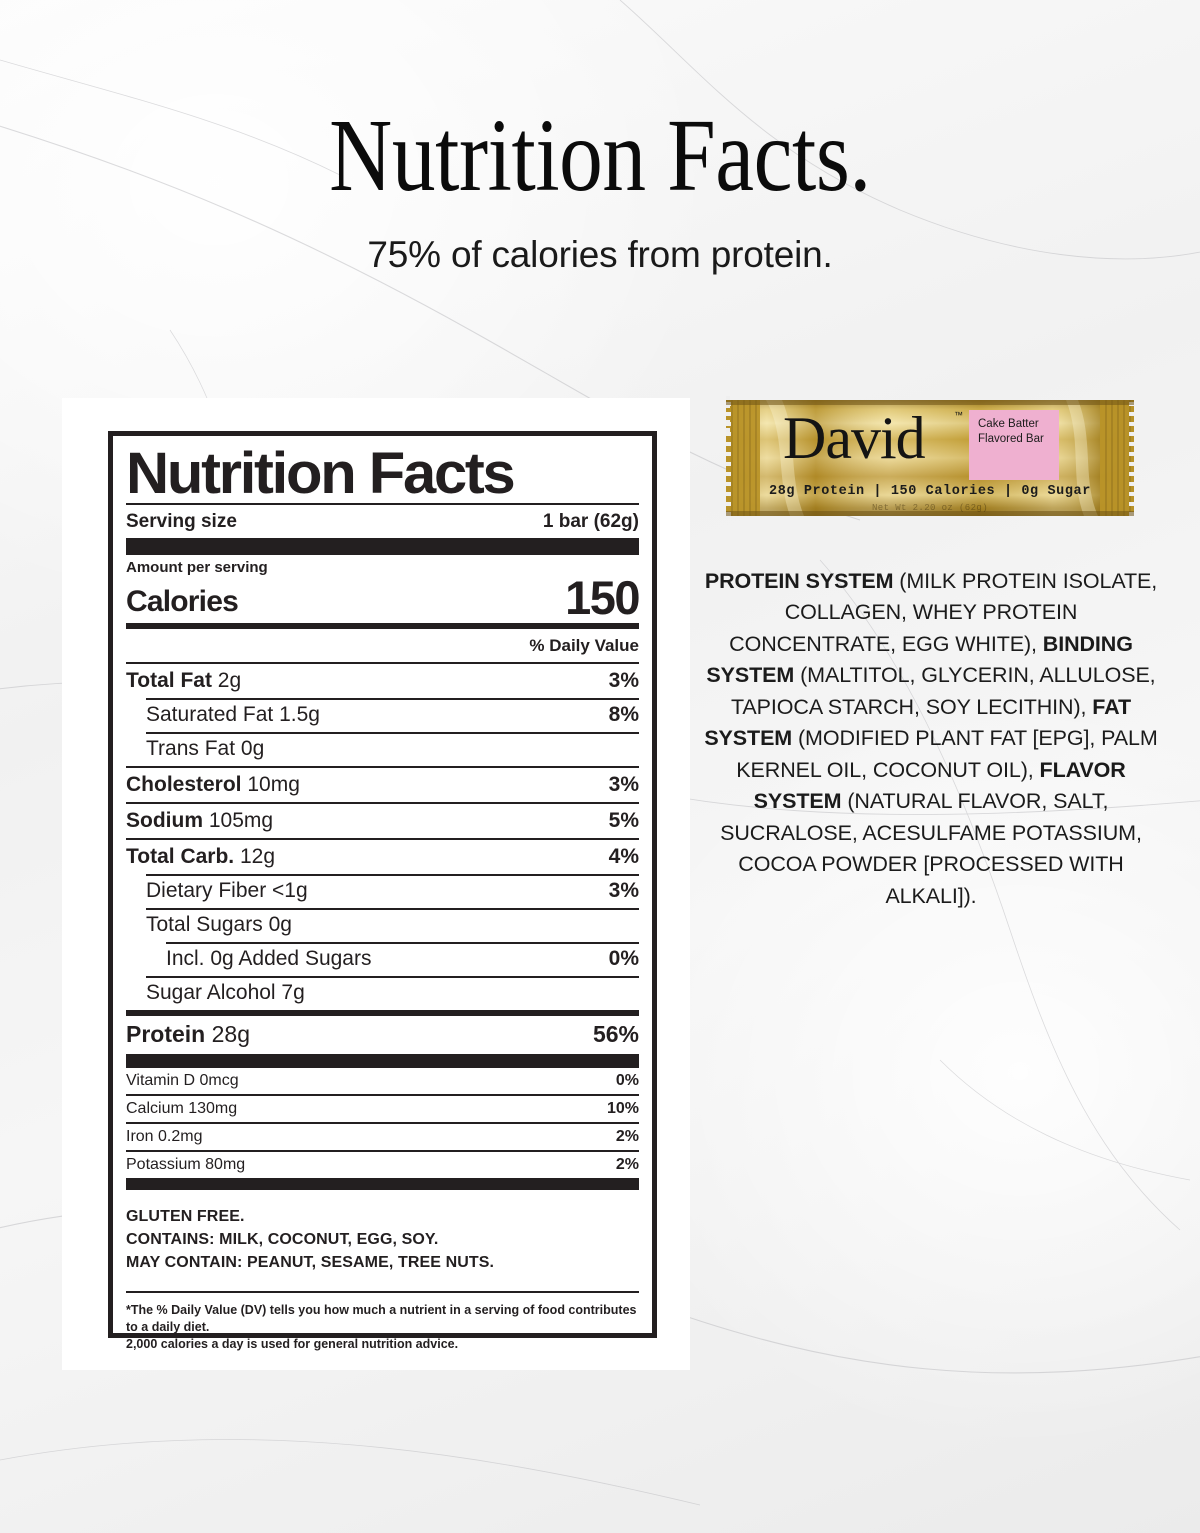  What do you see at coordinates (200, 821) in the screenshot?
I see `nutrient-name: Sodium 105mg` at bounding box center [200, 821].